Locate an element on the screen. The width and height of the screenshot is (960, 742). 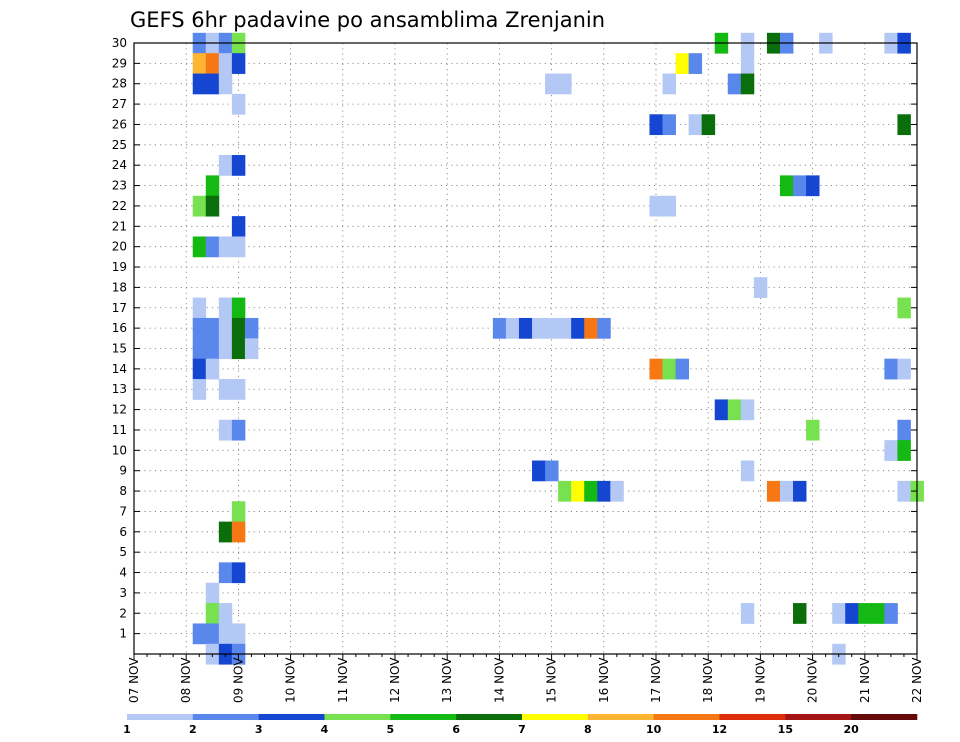
x-tick-label: 08 NOV is located at coordinates (186, 680).